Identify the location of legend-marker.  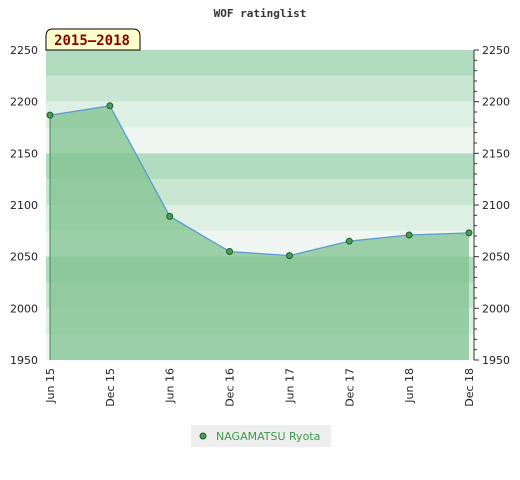
(203, 436).